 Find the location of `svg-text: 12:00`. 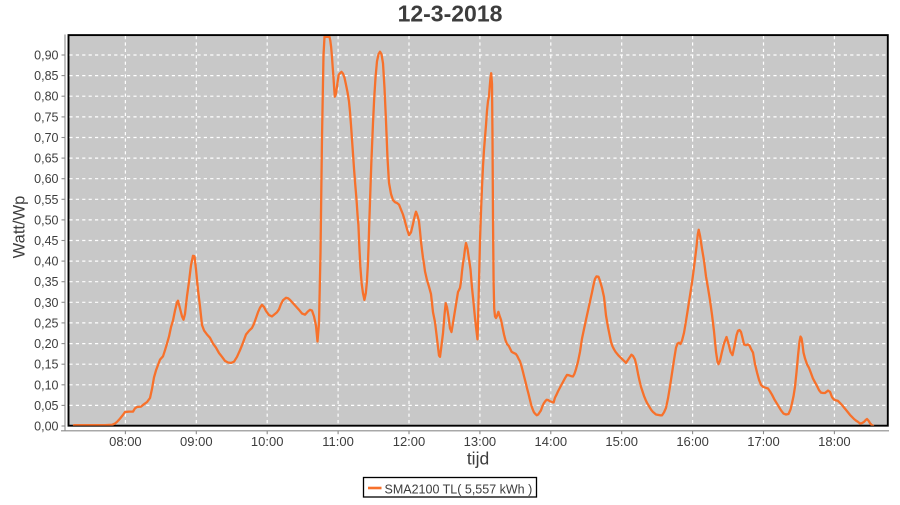

svg-text: 12:00 is located at coordinates (409, 441).